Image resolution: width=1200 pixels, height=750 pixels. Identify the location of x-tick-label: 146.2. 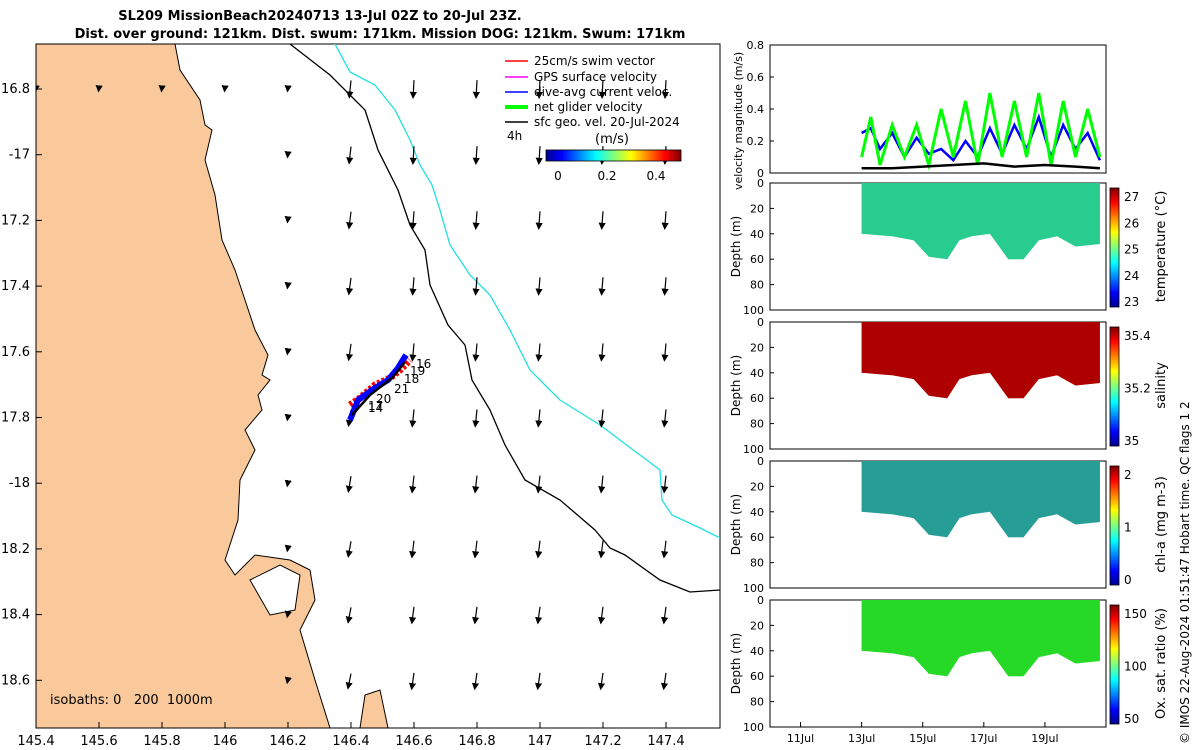
(287, 741).